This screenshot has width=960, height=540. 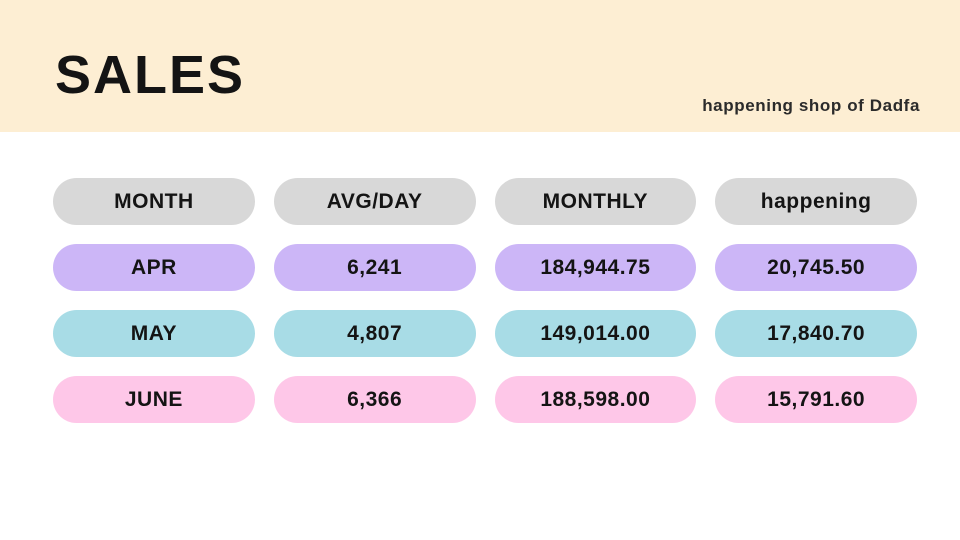 What do you see at coordinates (154, 333) in the screenshot?
I see `cell-may-month: MAY` at bounding box center [154, 333].